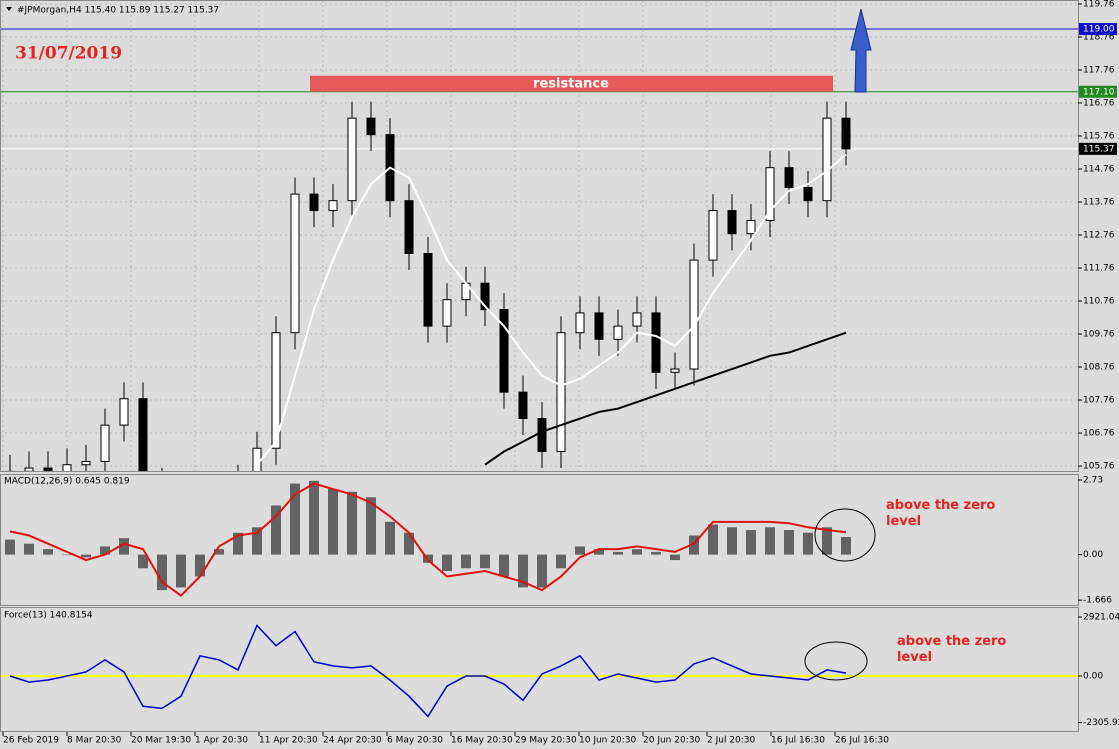  Describe the element at coordinates (671, 741) in the screenshot. I see `x-tick-label: 20 Jun 20:30` at that location.